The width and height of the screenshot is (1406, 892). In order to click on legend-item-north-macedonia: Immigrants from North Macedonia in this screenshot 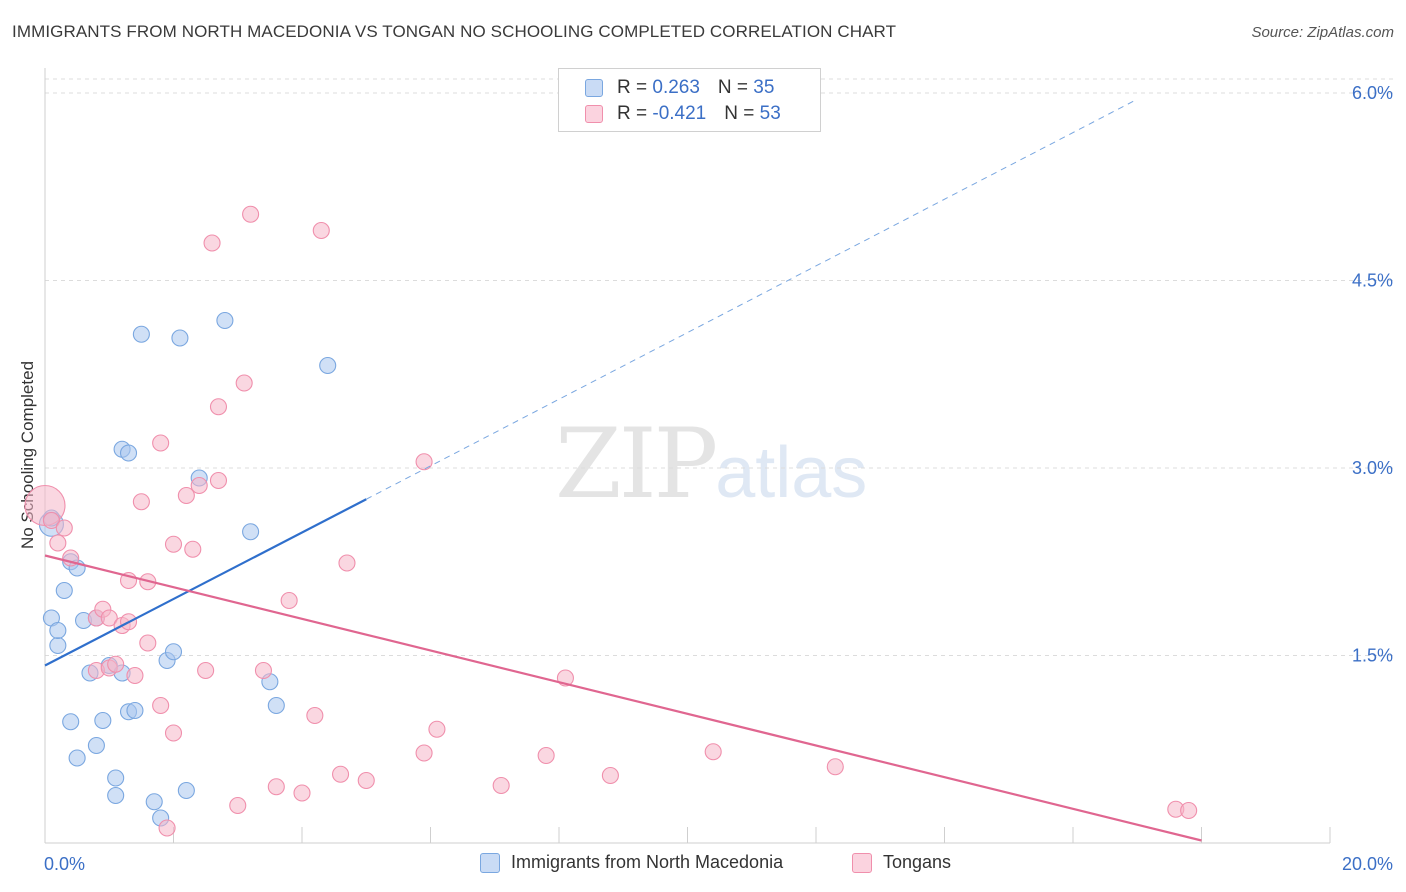, I will do `click(631, 862)`.